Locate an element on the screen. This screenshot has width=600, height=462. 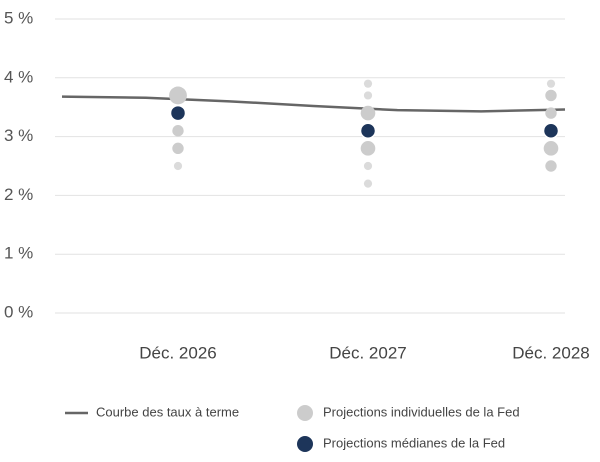
legend-label: Courbe des taux à terme is located at coordinates (167, 411).